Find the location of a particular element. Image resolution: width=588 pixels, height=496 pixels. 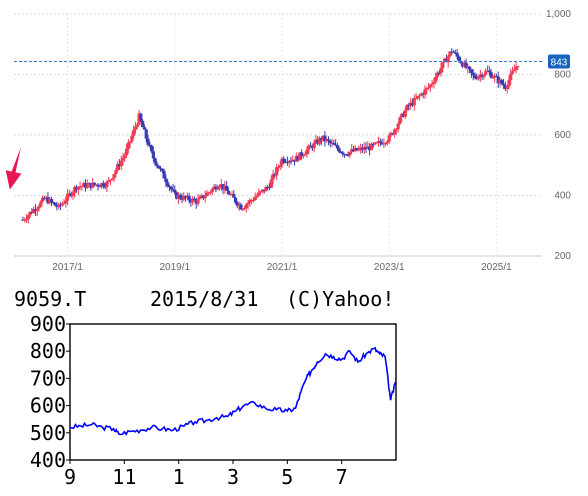

bottom-y-tick-label: 500 is located at coordinates (48, 433).